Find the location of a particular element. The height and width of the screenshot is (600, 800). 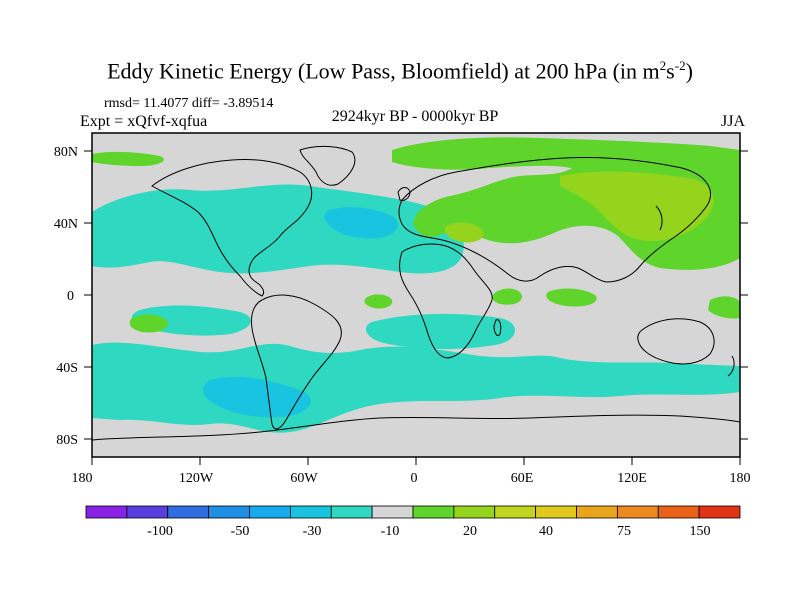

negative-region-indian is located at coordinates (440, 331).